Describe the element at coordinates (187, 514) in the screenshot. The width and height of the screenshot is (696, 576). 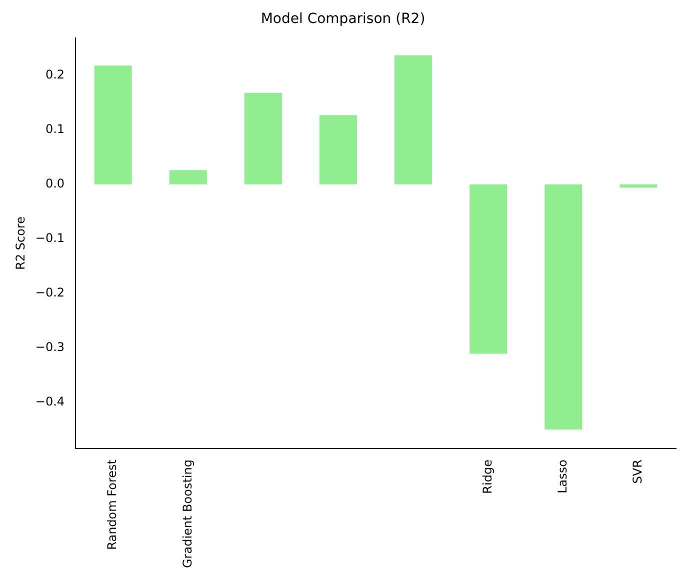
I see `x-tick-label: Gradient Boosting` at that location.